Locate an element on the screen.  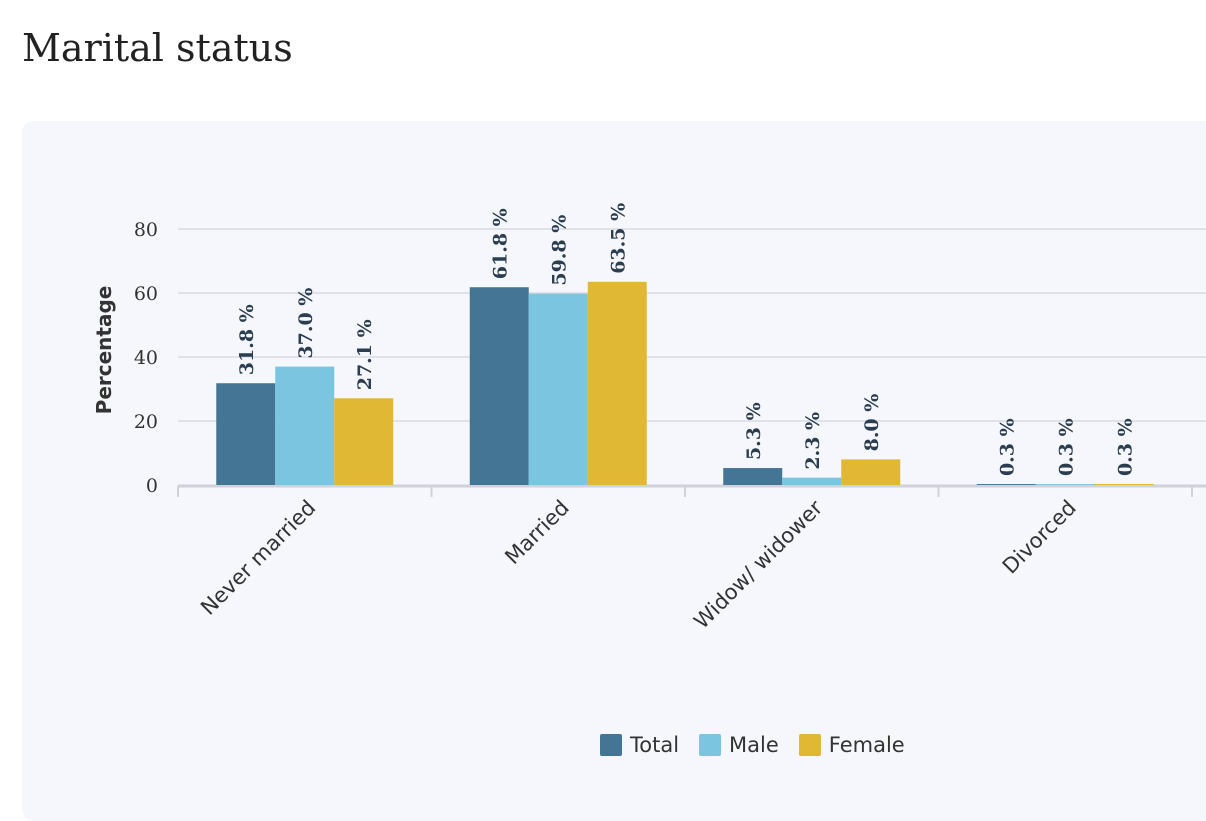
data-label-male-never-married: 37.0 % is located at coordinates (306, 323).